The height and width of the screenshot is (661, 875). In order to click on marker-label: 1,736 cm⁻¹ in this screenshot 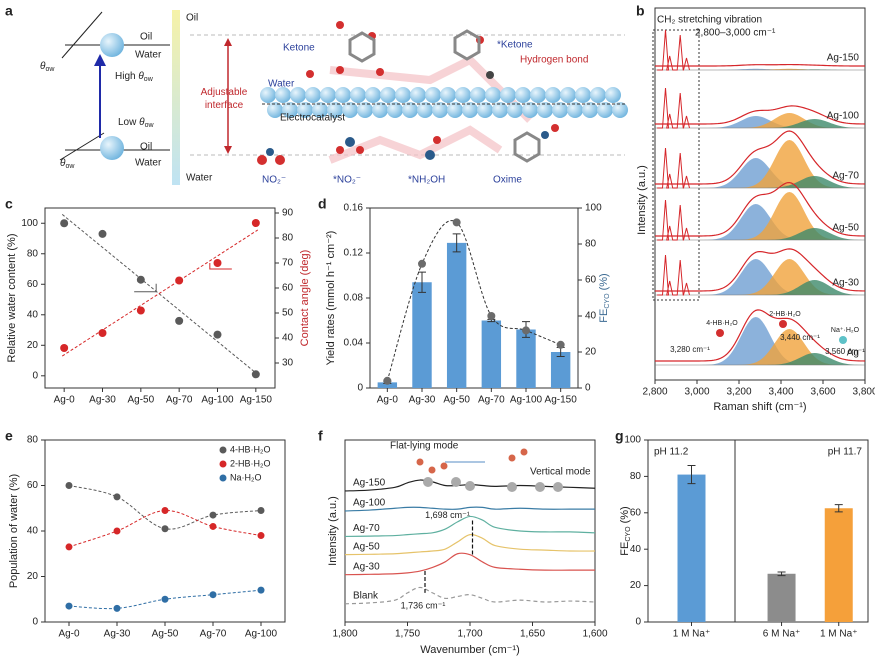, I will do `click(423, 605)`.